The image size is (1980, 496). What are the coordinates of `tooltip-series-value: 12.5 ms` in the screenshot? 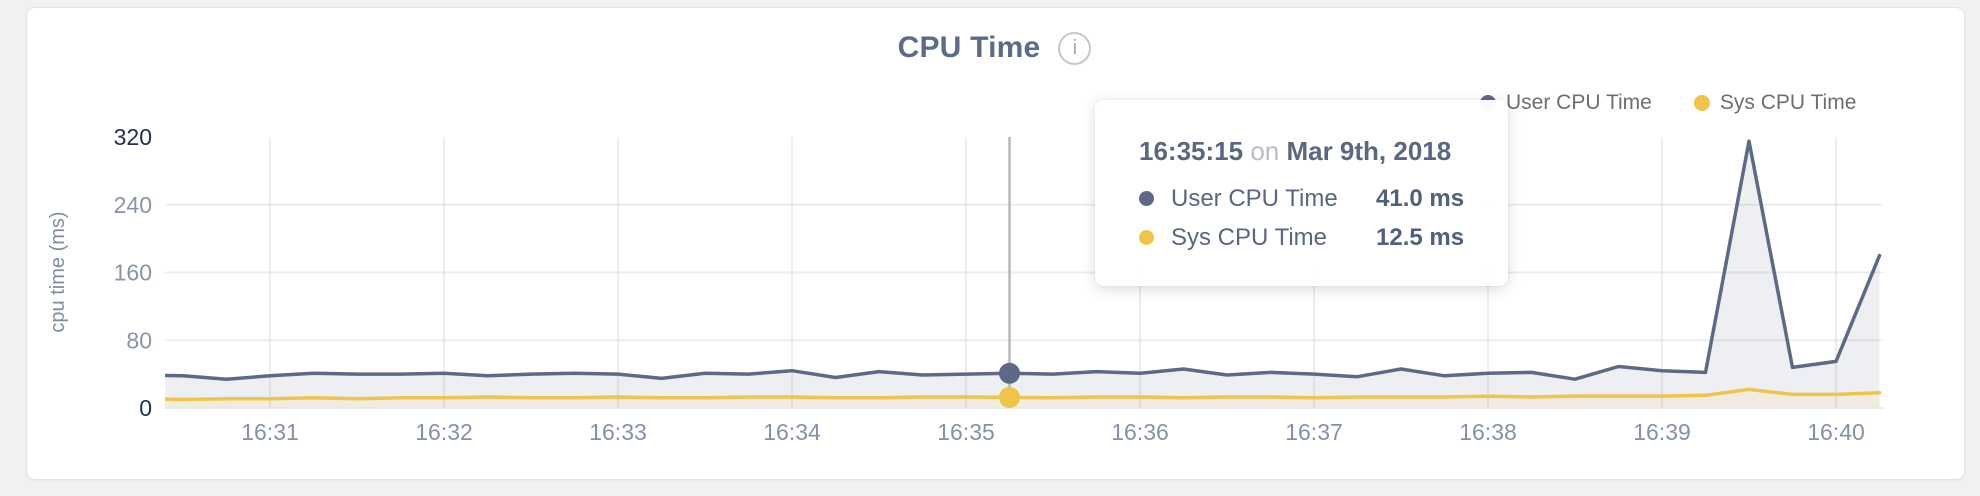 It's located at (1420, 237).